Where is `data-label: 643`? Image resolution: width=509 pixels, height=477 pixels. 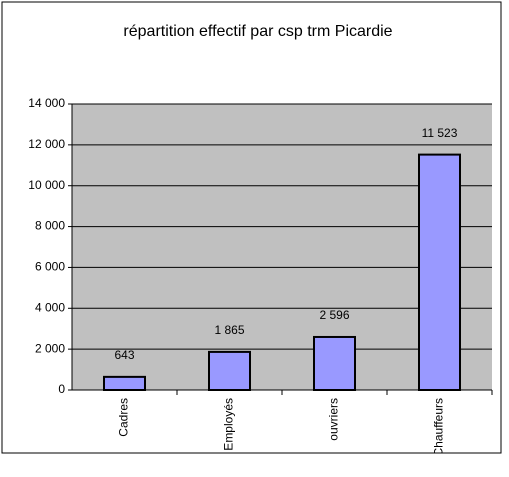
data-label: 643 is located at coordinates (124, 355).